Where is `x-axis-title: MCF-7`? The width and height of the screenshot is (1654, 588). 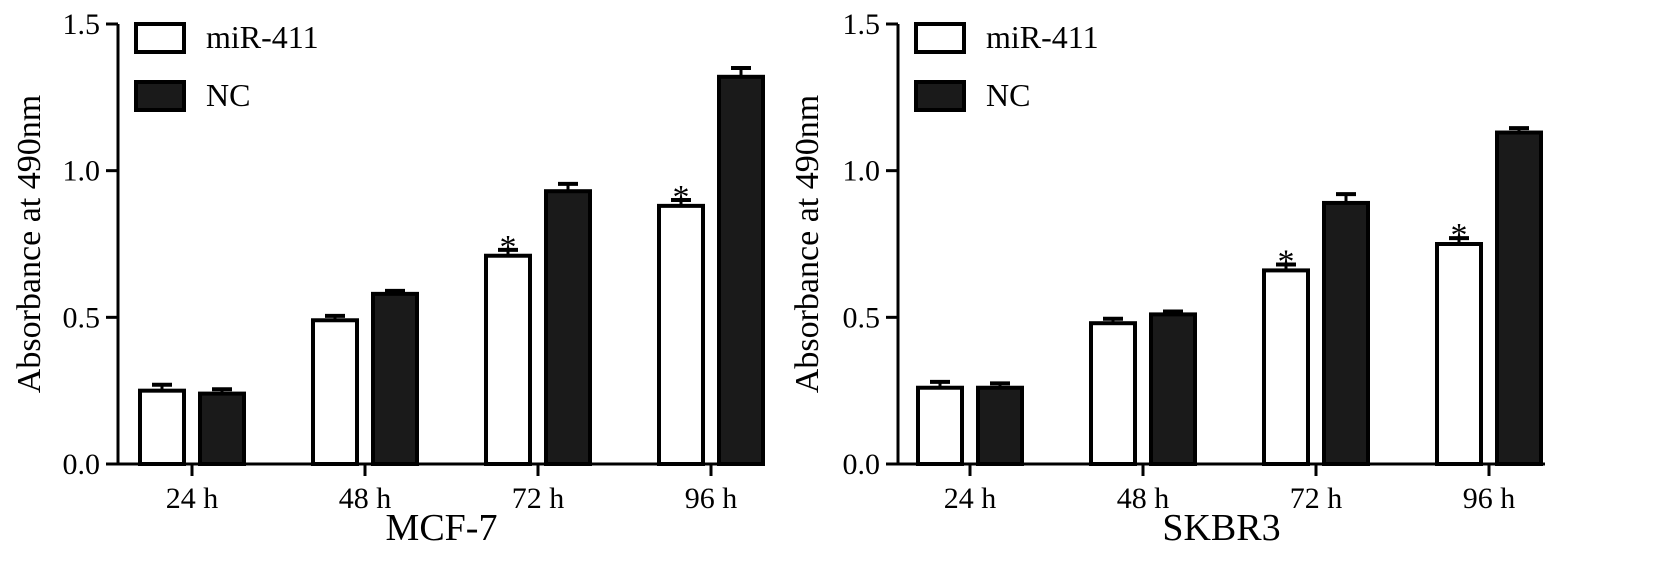 x-axis-title: MCF-7 is located at coordinates (442, 528).